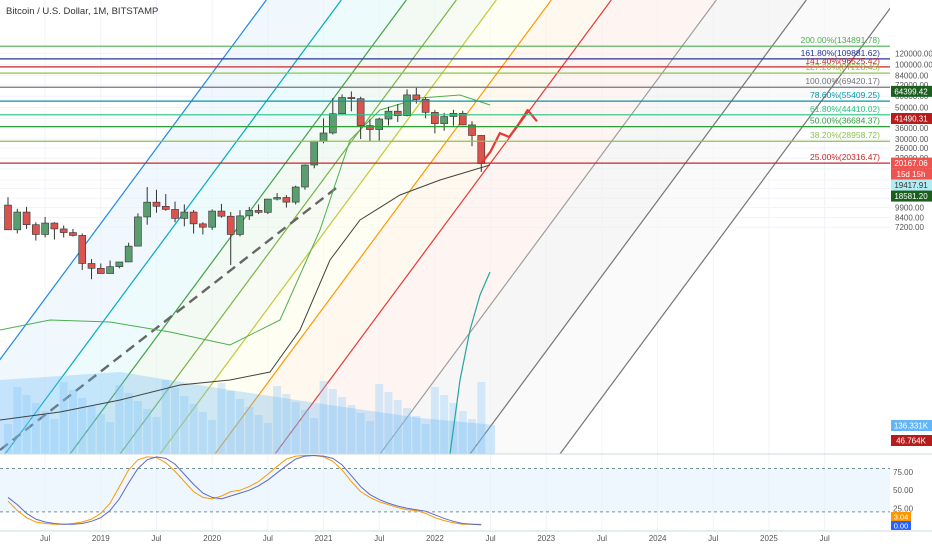  I want to click on price-badge-text: 18581.20, so click(911, 196).